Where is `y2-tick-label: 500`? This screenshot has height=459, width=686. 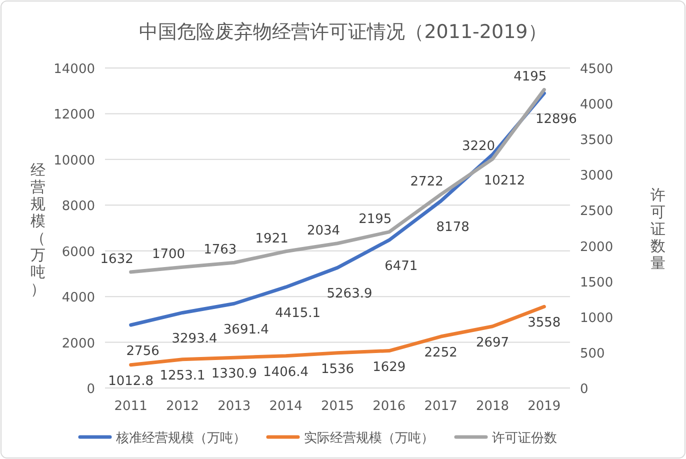
y2-tick-label: 500 is located at coordinates (592, 354).